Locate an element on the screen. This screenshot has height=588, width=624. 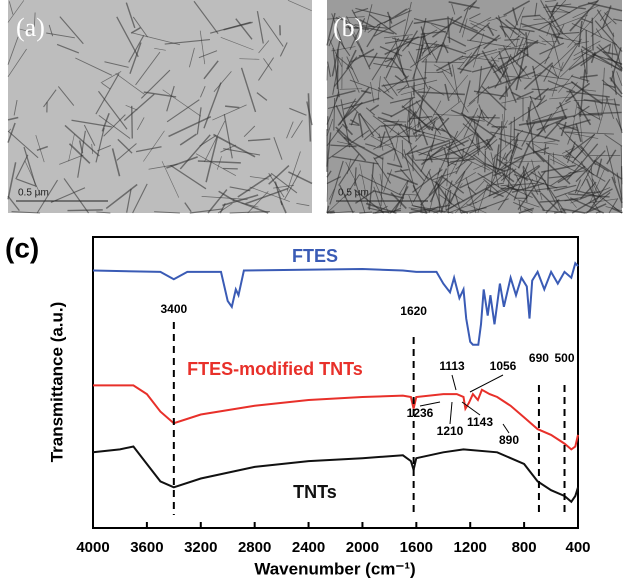
peak-label: 890 is located at coordinates (509, 440).